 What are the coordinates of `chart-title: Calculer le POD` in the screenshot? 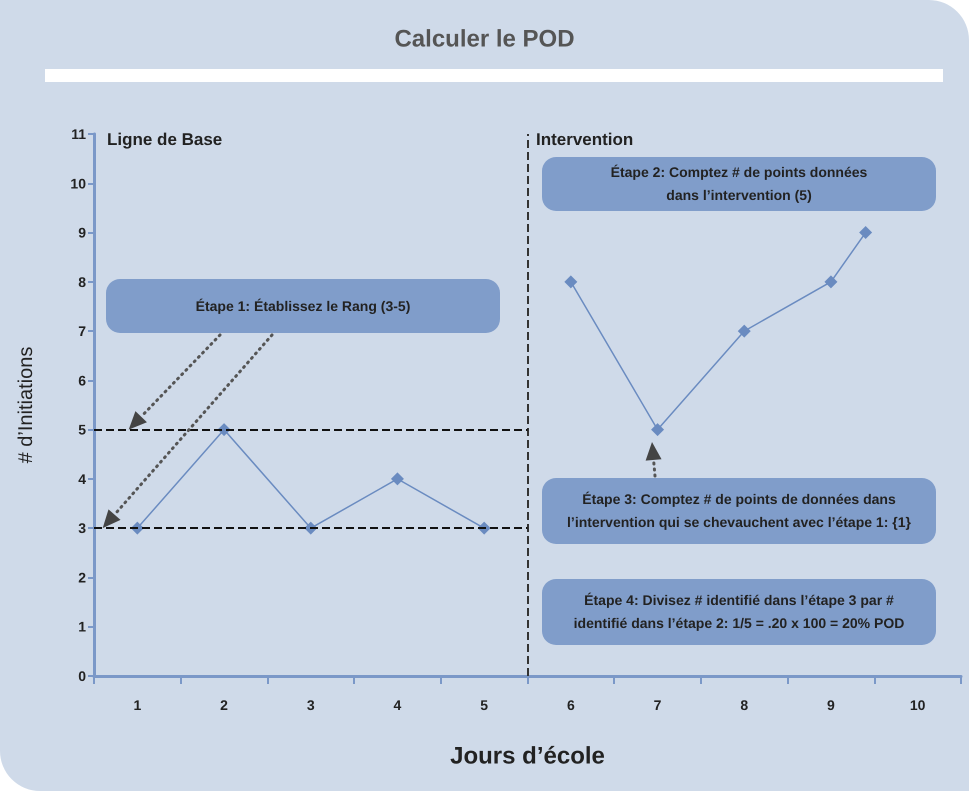 It's located at (484, 39).